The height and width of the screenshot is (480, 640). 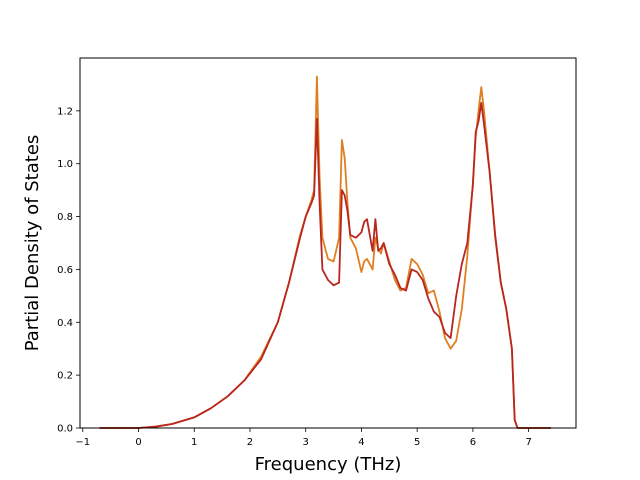 I want to click on x-tick-label: 6, so click(x=473, y=442).